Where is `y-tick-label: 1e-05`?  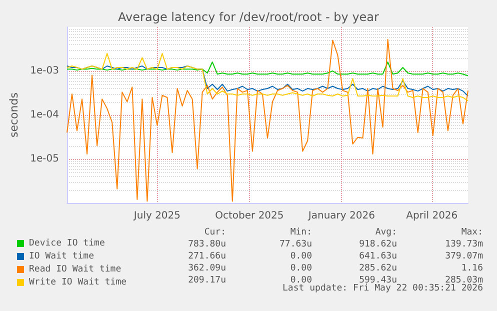
y-tick-label: 1e-05 is located at coordinates (44, 159).